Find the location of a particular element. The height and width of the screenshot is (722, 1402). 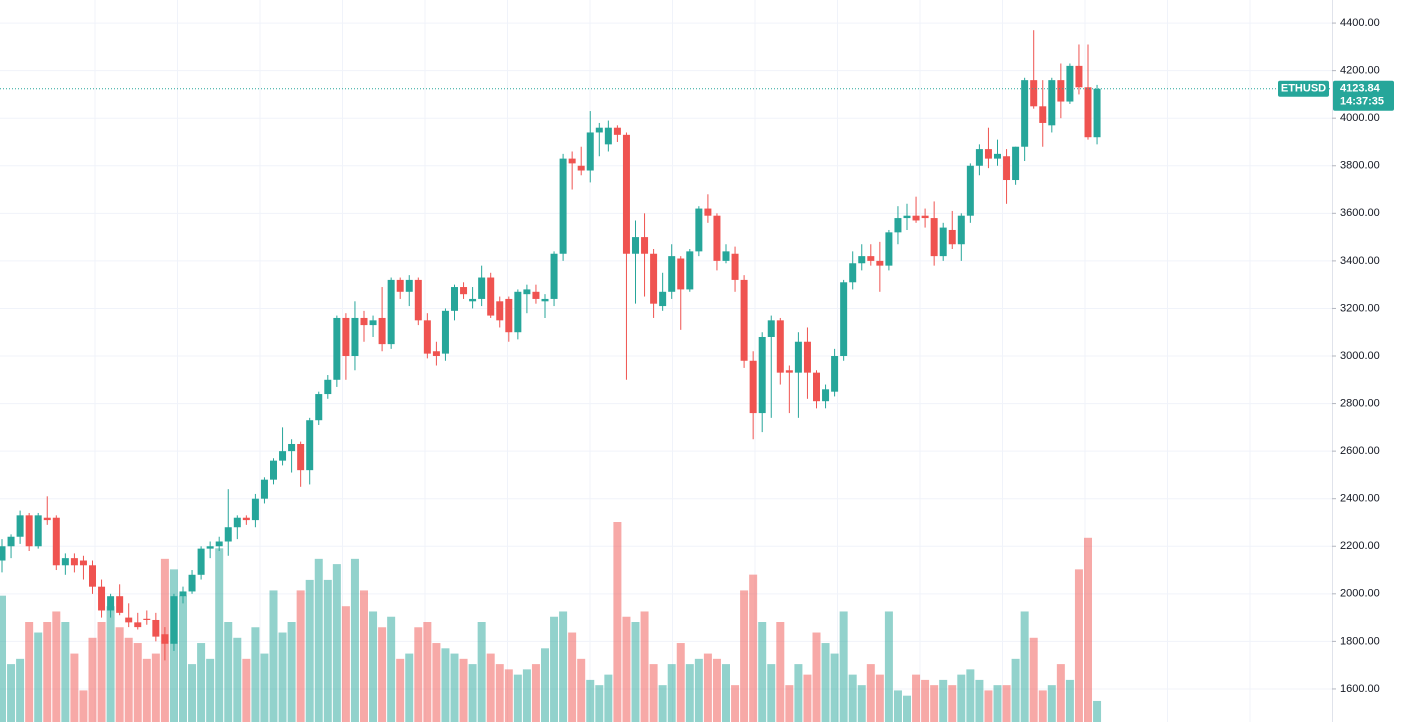

price-badge is located at coordinates (1363, 95).